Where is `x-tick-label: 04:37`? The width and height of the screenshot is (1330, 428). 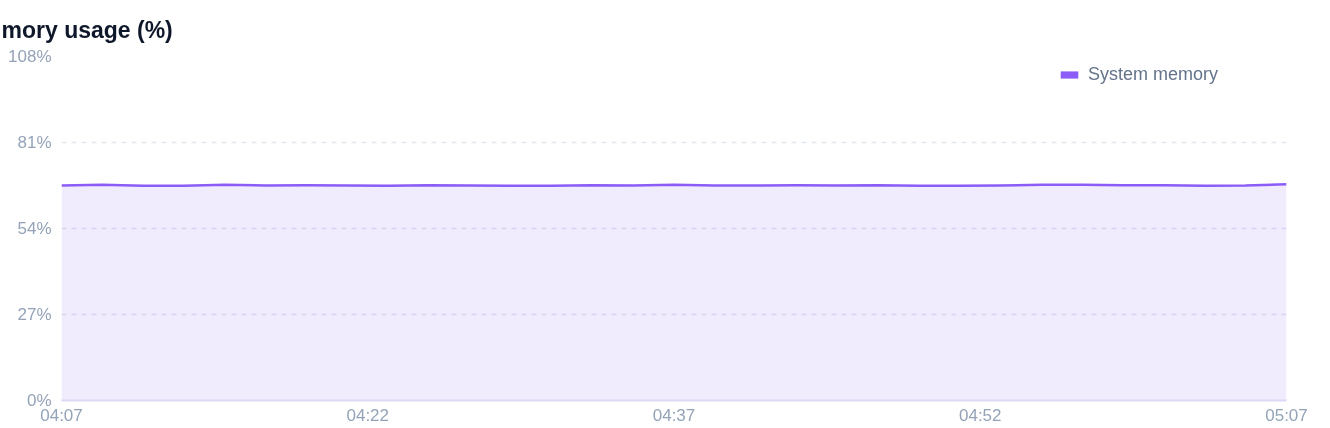
x-tick-label: 04:37 is located at coordinates (674, 415).